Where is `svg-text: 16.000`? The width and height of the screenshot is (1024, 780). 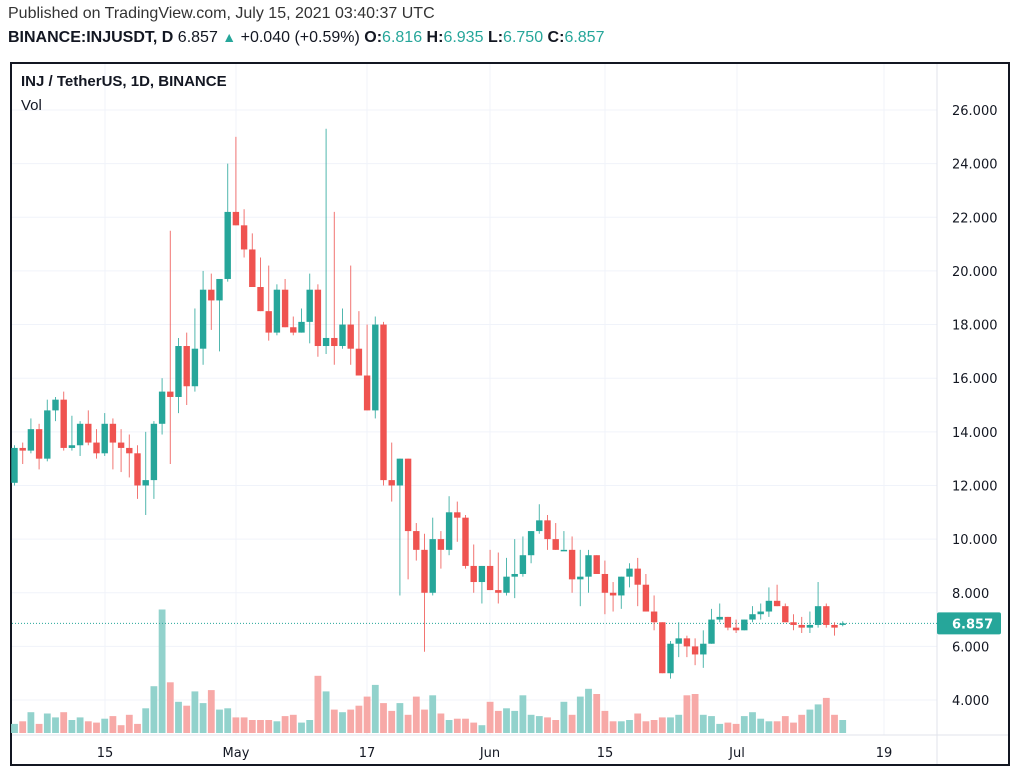
svg-text: 16.000 is located at coordinates (975, 379).